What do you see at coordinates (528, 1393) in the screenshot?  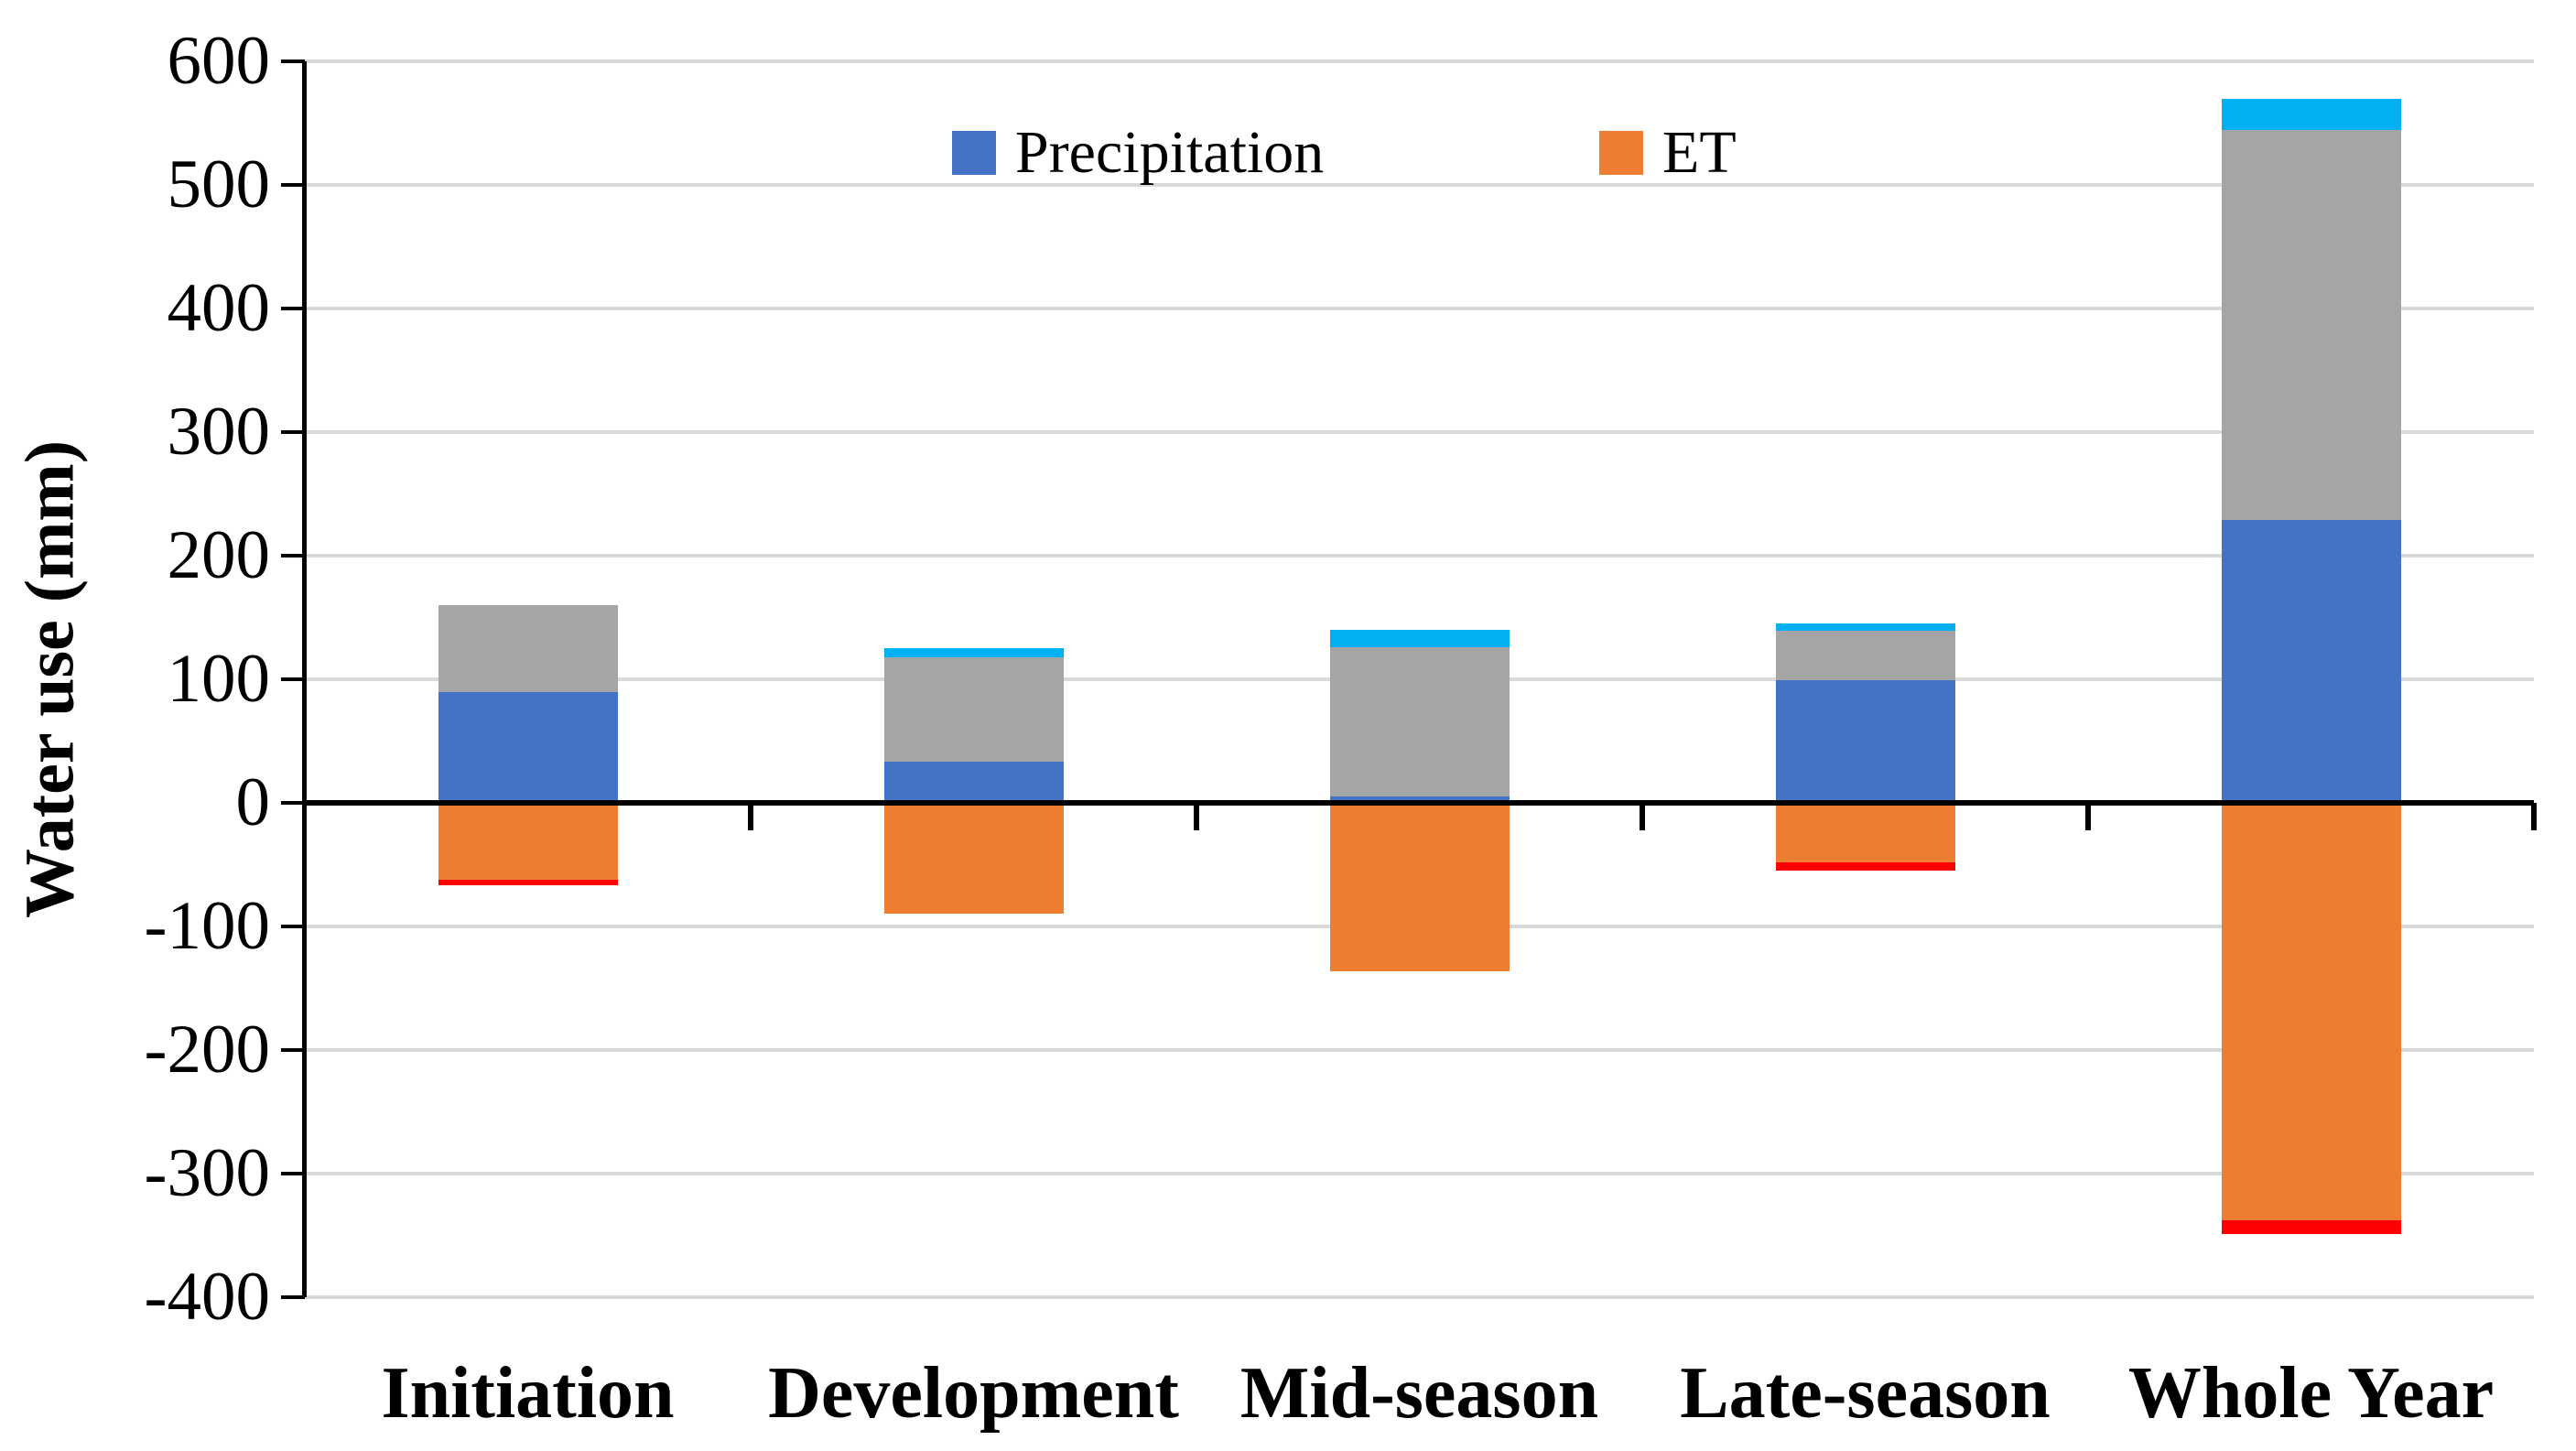 I see `category-label-initiation: Initiation` at bounding box center [528, 1393].